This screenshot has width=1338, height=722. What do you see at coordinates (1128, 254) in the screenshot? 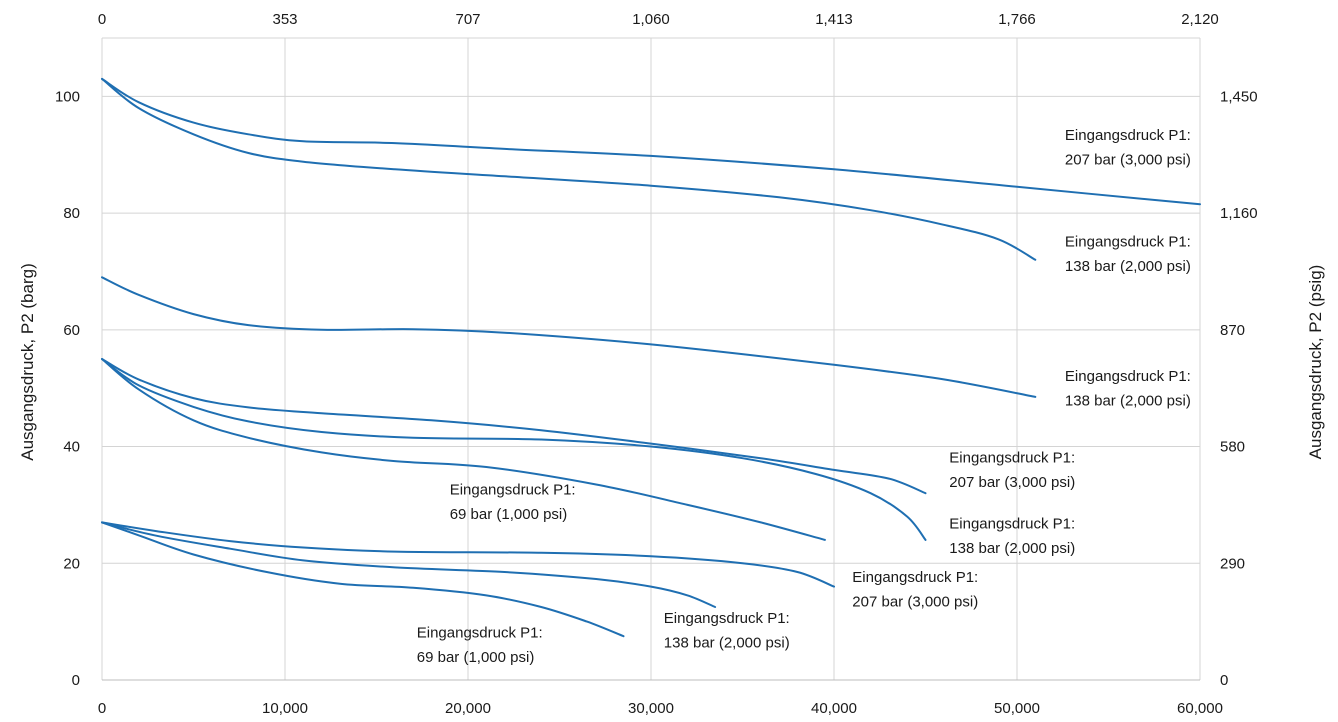
I see `series-annotation-2: Eingangsdruck P1: 138 bar (2,000 psi)` at bounding box center [1128, 254].